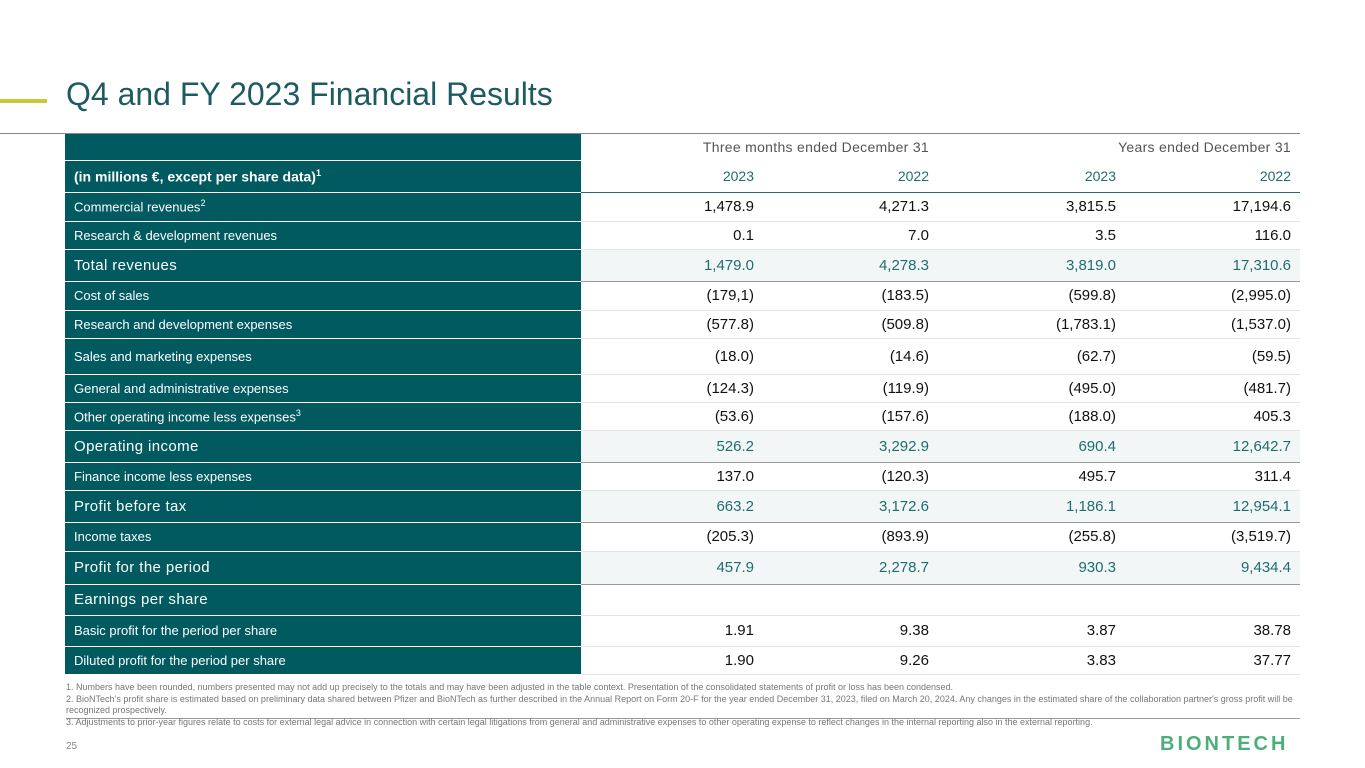 This screenshot has height=768, width=1365. I want to click on row-label: General and administrative expenses, so click(323, 388).